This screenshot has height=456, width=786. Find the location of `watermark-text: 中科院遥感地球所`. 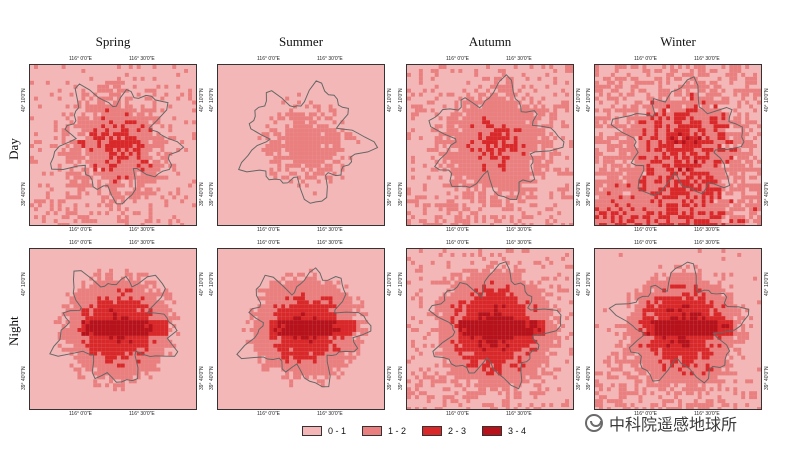

watermark-text: 中科院遥感地球所 is located at coordinates (673, 424).